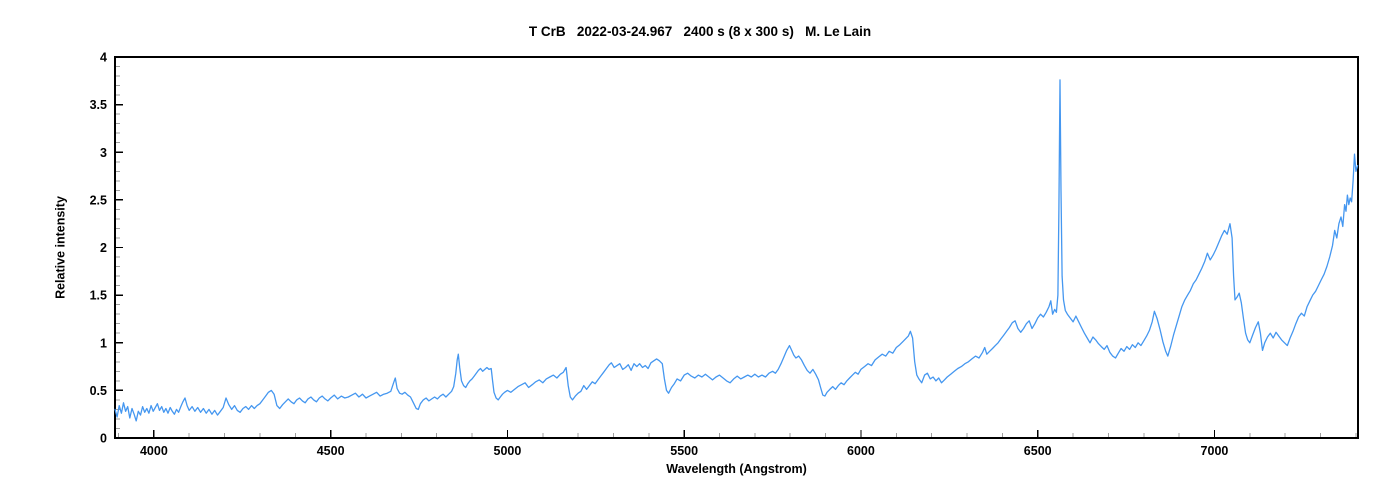 Image resolution: width=1400 pixels, height=500 pixels. I want to click on y-tick-label: 0, so click(103, 439).